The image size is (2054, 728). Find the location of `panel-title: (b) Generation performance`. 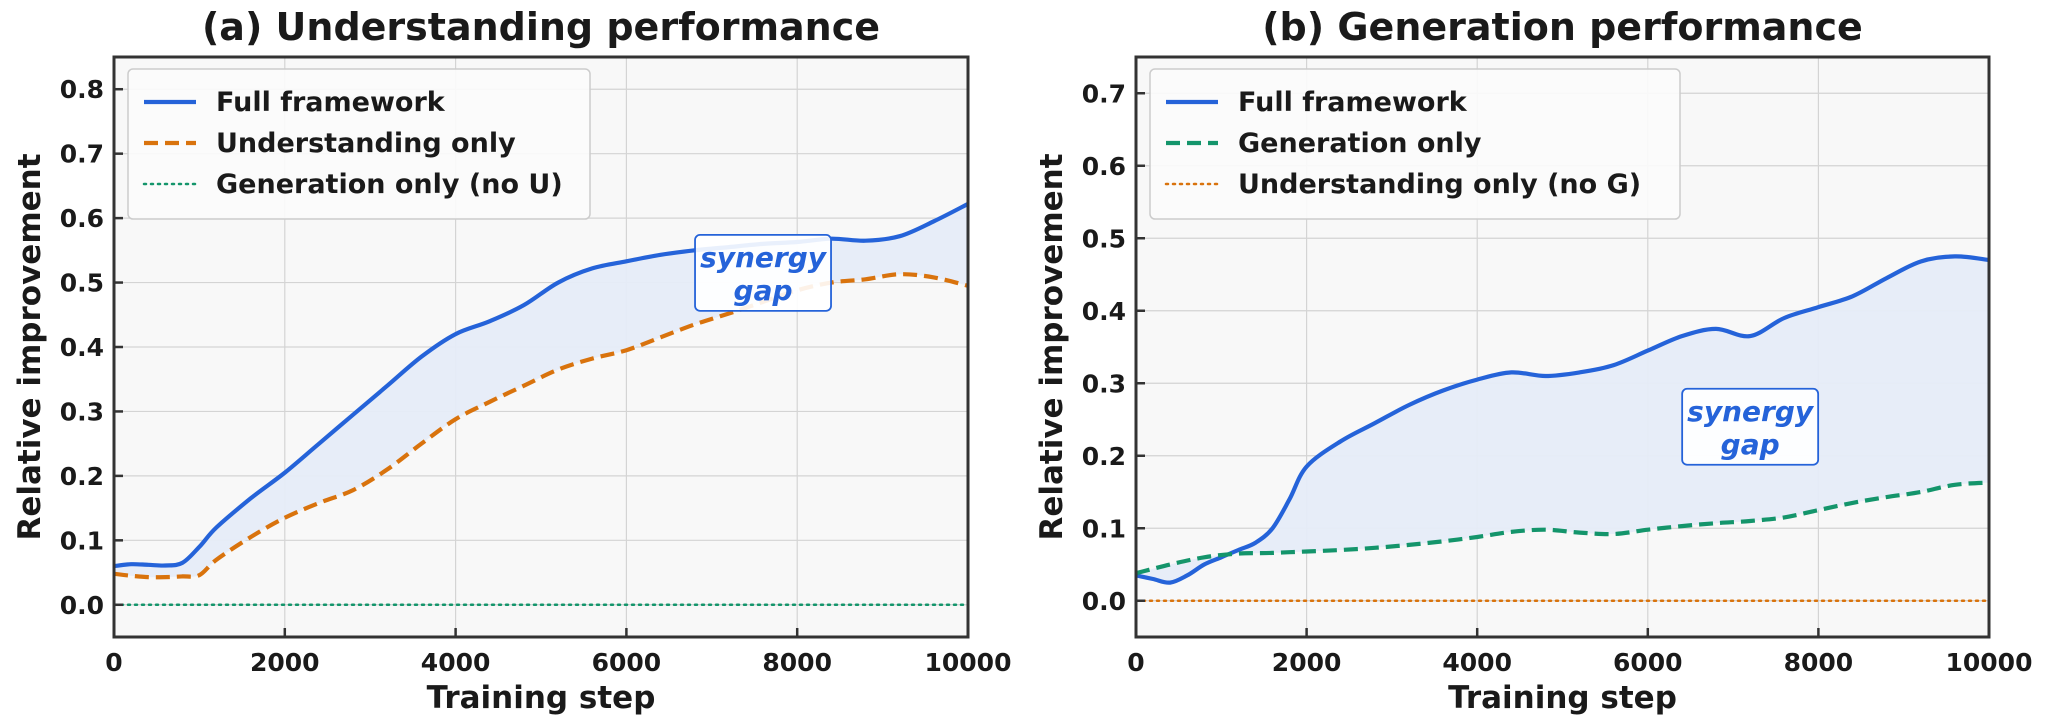

panel-title: (b) Generation performance is located at coordinates (1562, 27).